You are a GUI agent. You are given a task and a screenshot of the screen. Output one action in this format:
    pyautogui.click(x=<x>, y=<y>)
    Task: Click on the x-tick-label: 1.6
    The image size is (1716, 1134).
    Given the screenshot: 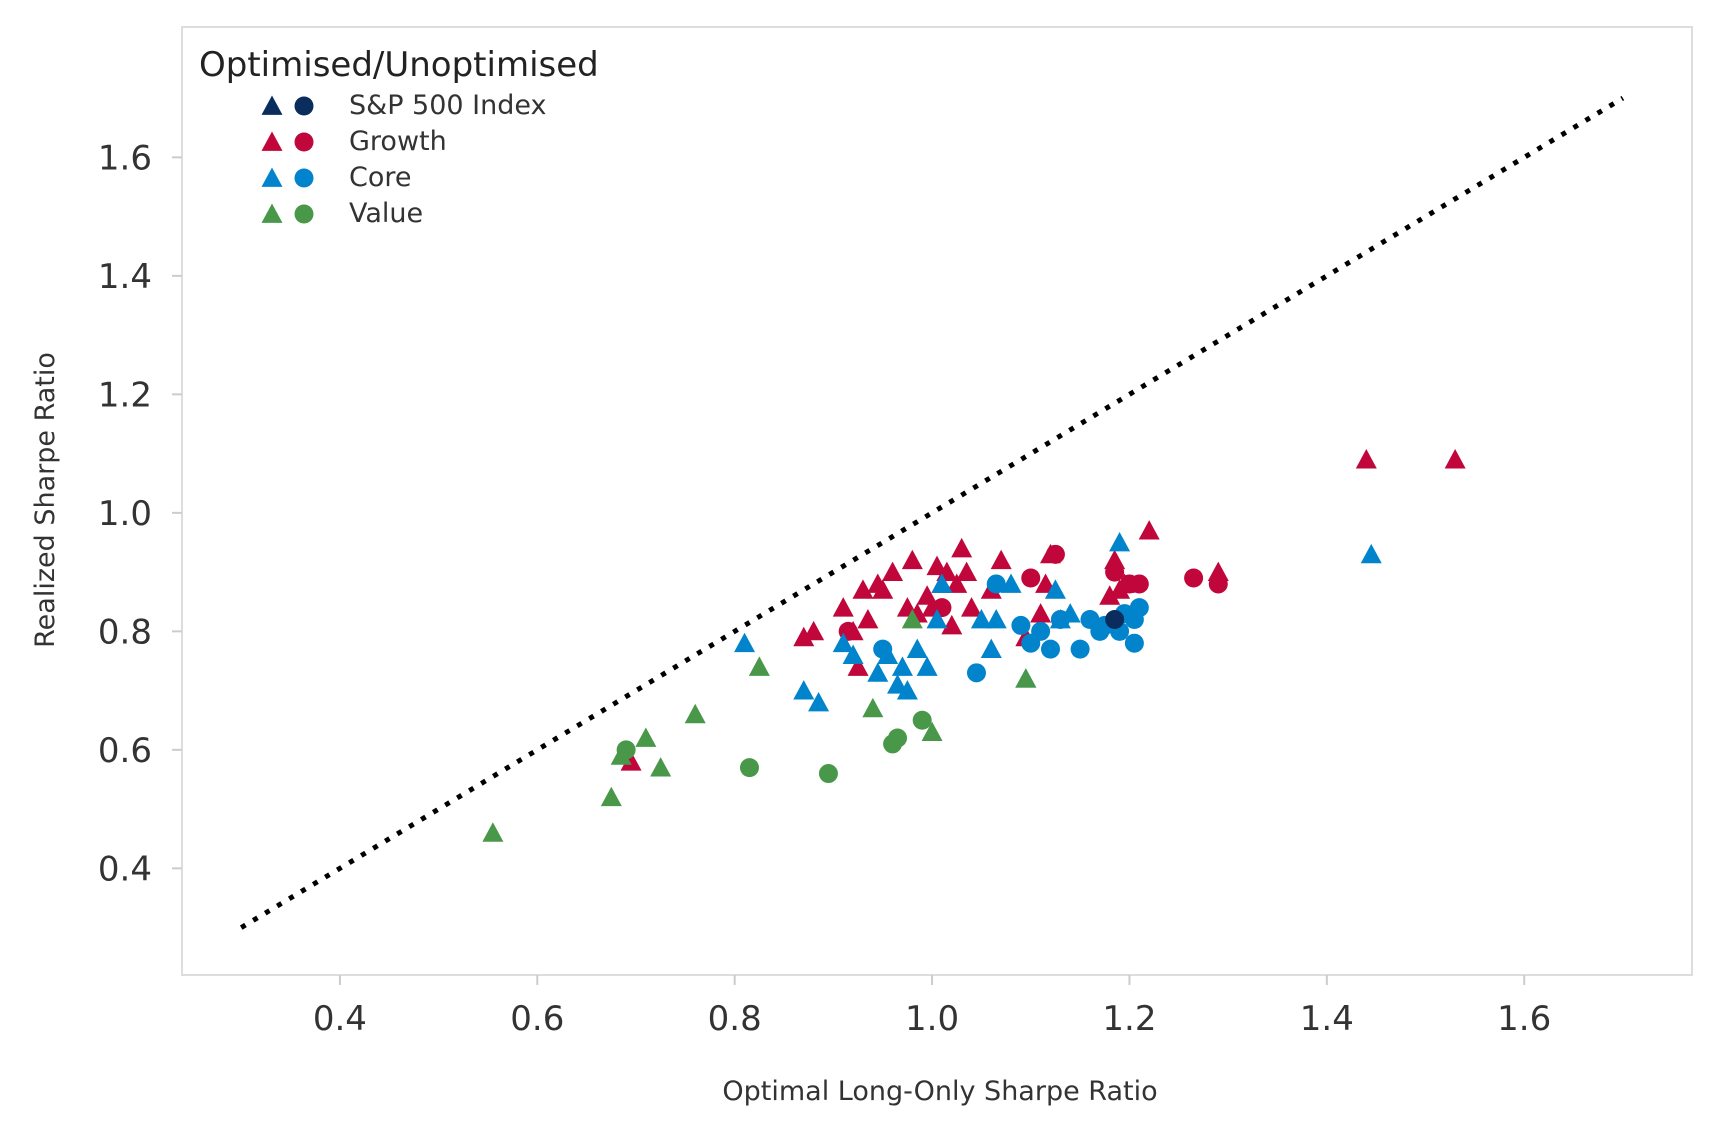 What is the action you would take?
    pyautogui.click(x=1524, y=1019)
    